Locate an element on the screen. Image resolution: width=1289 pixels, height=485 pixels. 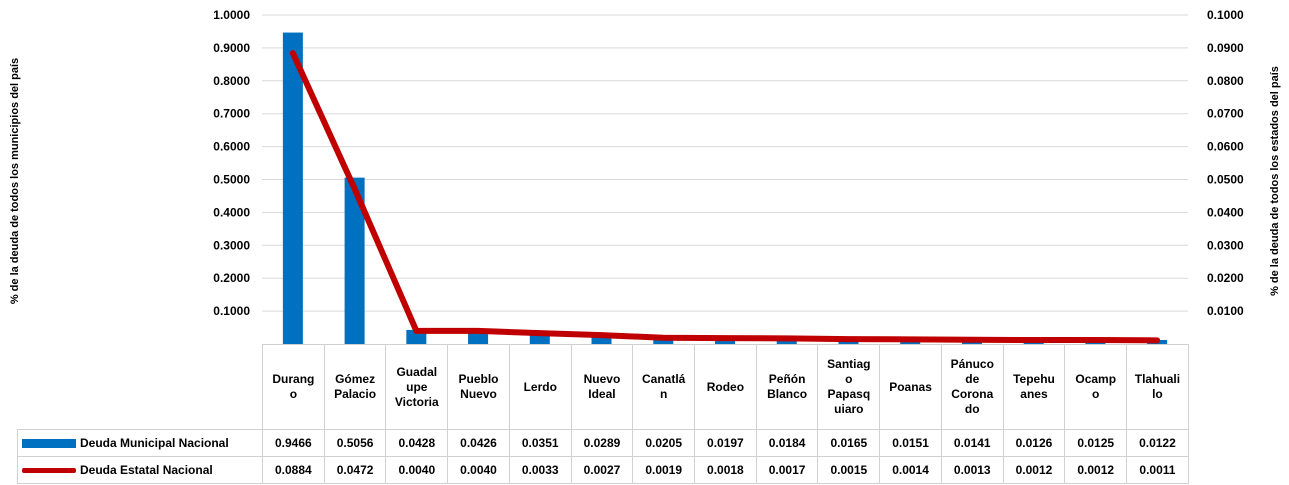
data-label: 0.0205 is located at coordinates (664, 443).